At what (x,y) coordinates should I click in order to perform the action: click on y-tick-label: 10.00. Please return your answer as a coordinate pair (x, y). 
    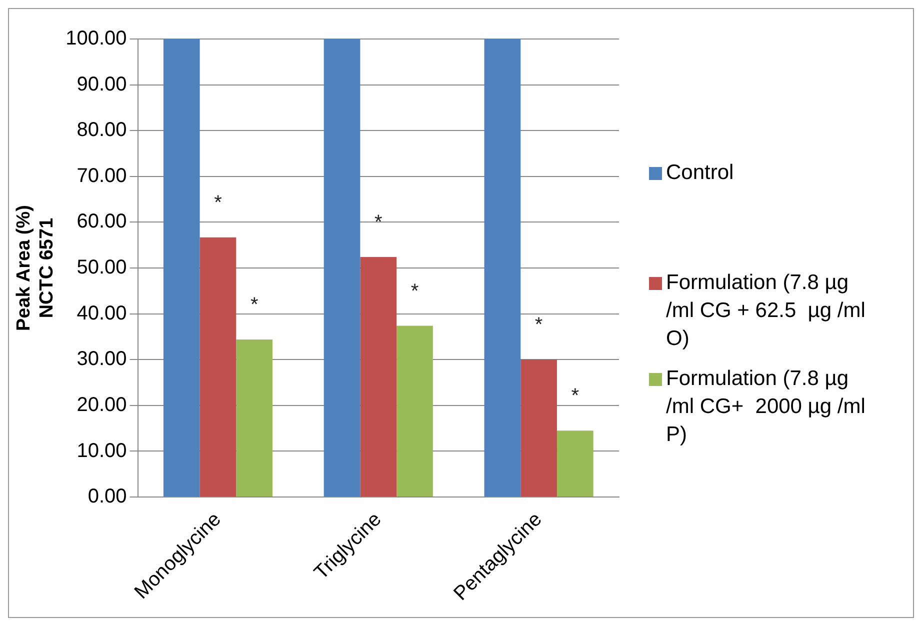
    Looking at the image, I should click on (101, 451).